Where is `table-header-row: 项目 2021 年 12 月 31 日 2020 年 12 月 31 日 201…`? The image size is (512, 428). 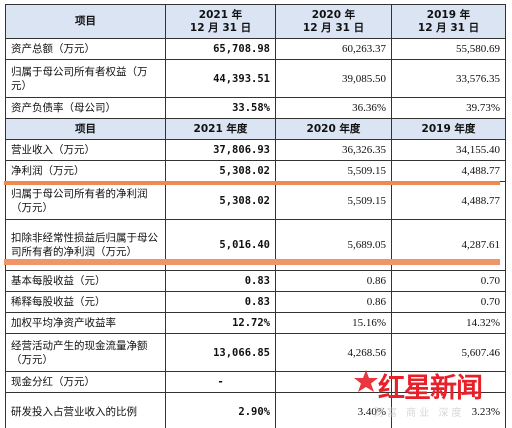
table-header-row: 项目 2021 年 12 月 31 日 2020 年 12 月 31 日 201… is located at coordinates (255, 21).